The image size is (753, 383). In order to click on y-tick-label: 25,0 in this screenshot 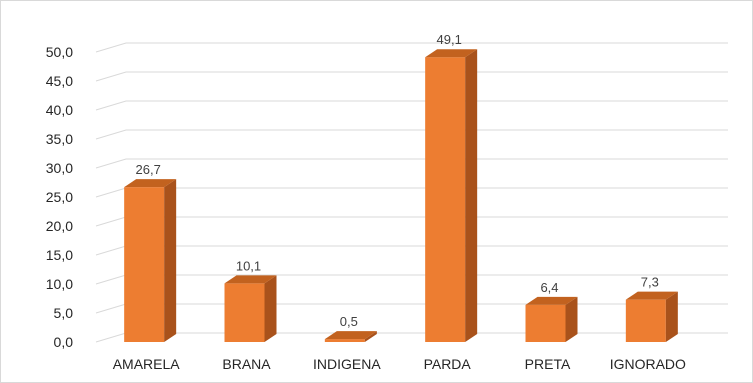, I will do `click(59, 197)`.